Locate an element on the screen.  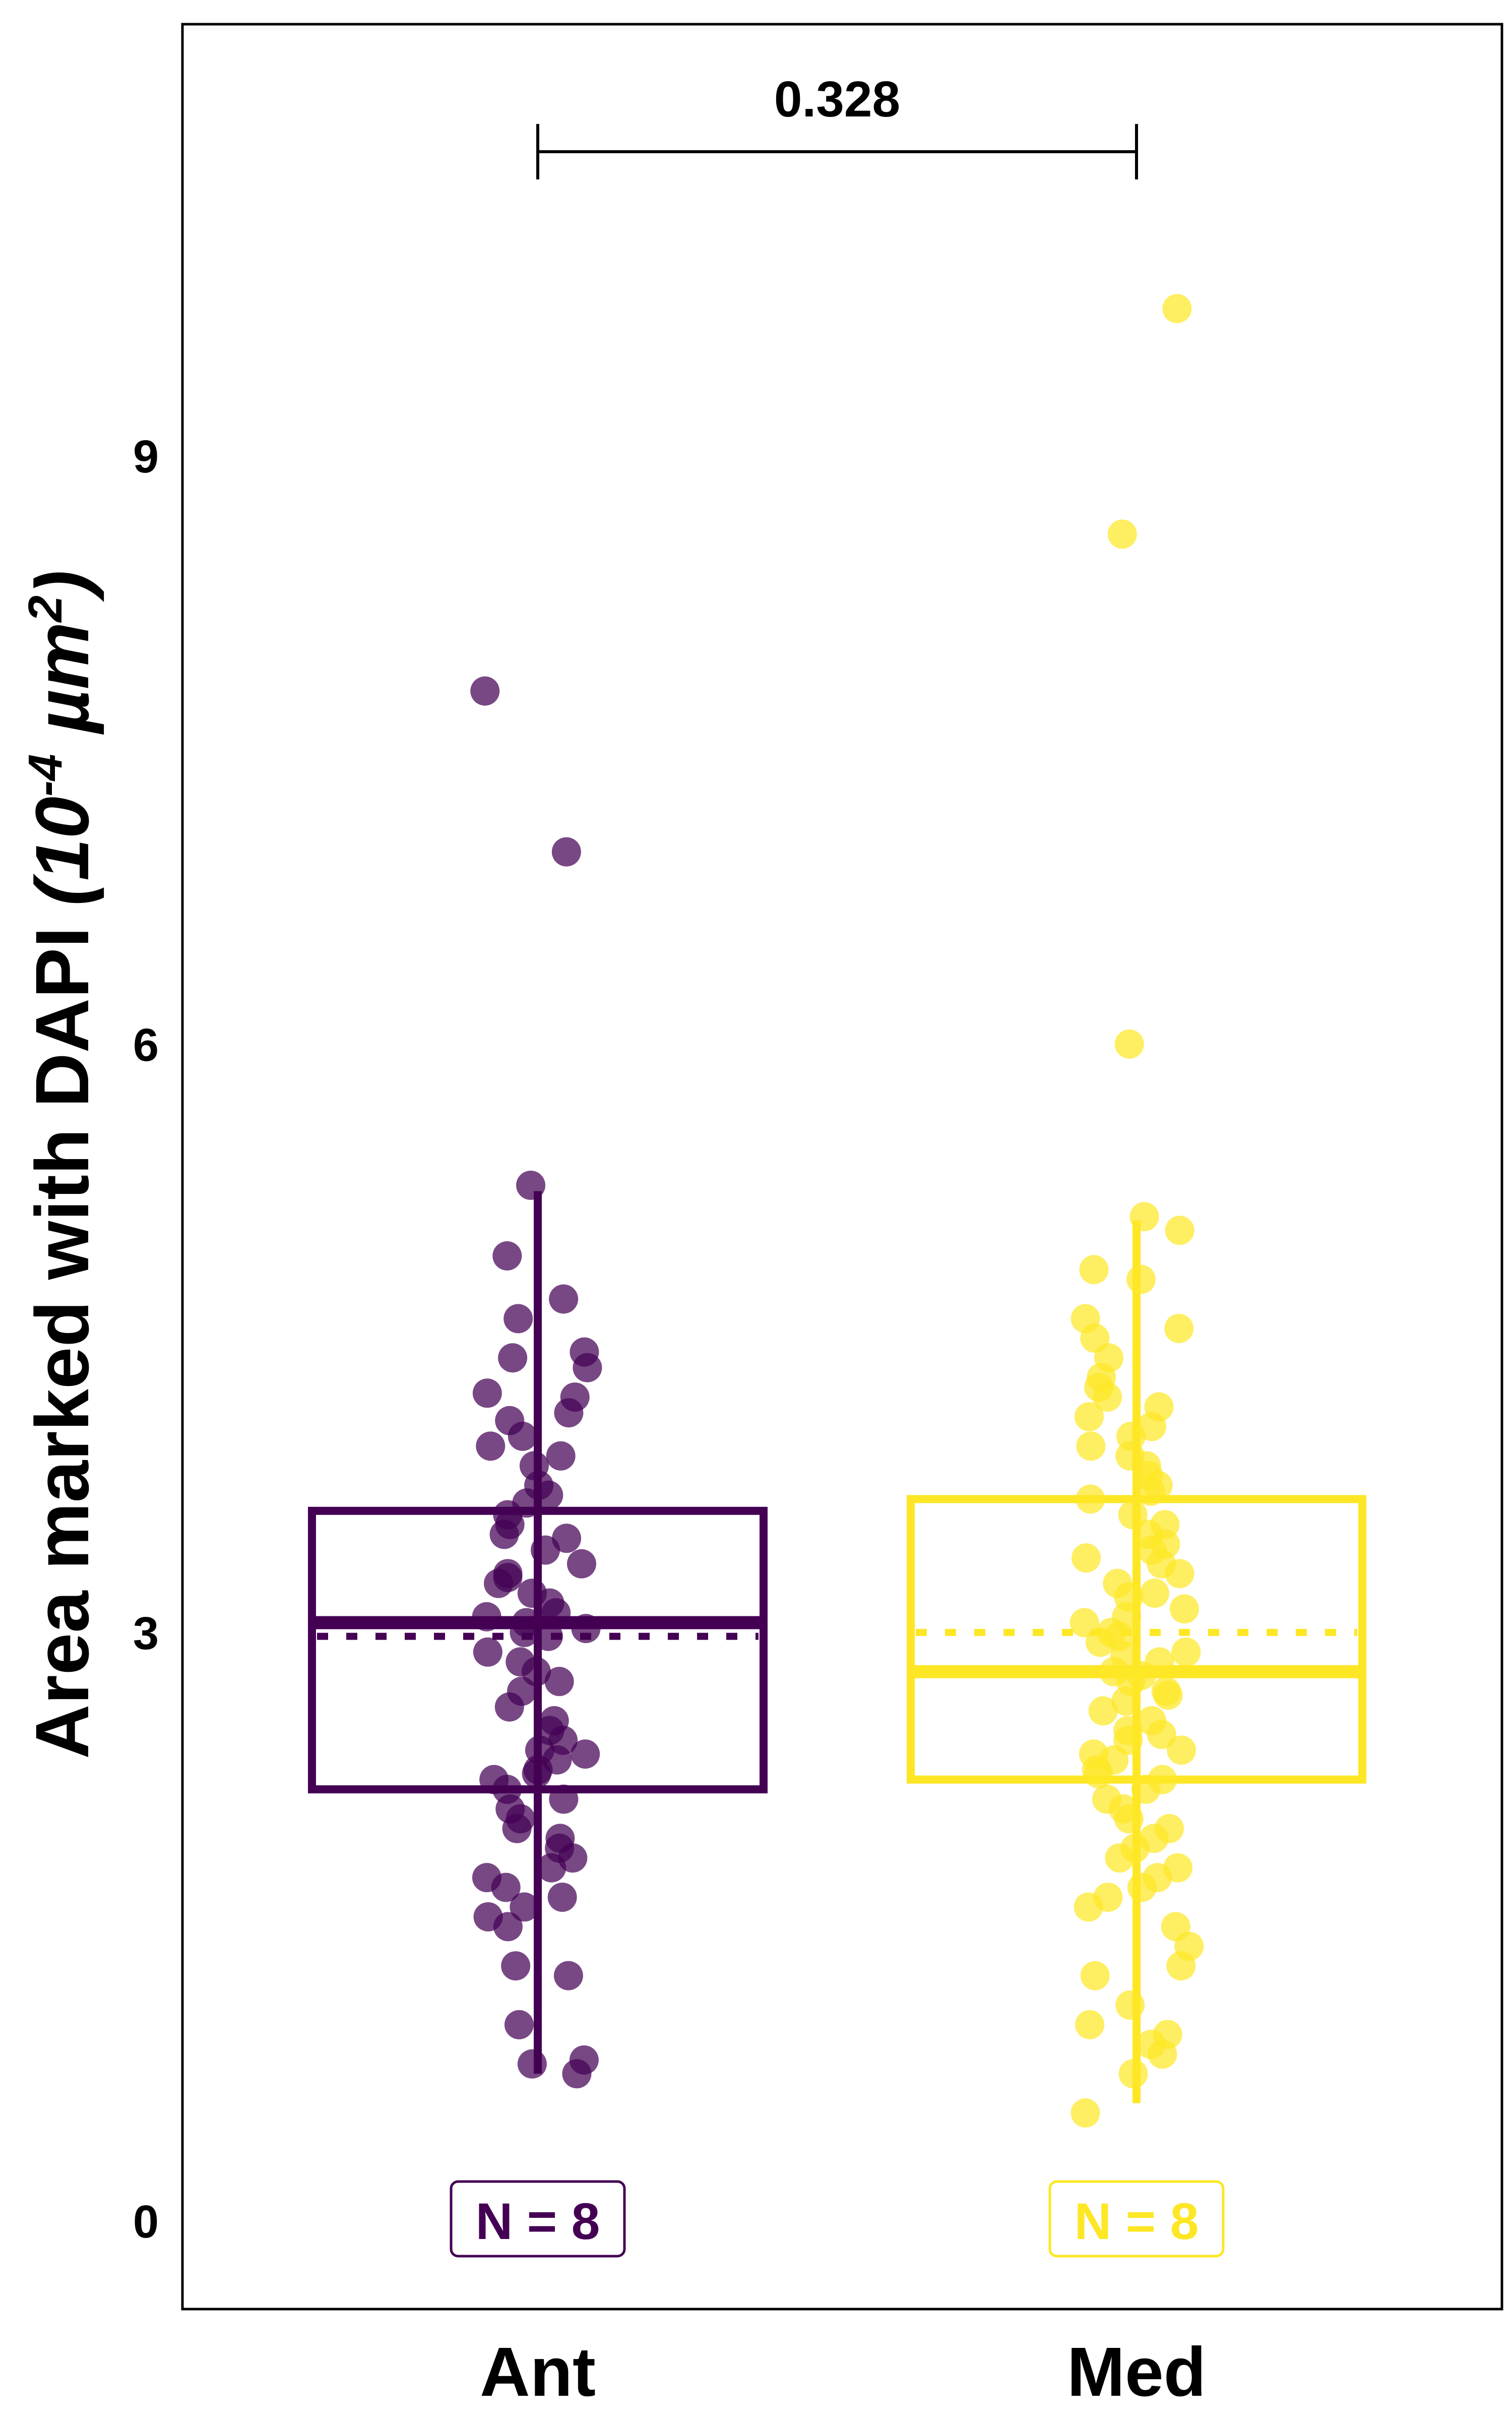
y-axis-title: Area marked with DAPI (10-4 µm2) is located at coordinates (62, 1164).